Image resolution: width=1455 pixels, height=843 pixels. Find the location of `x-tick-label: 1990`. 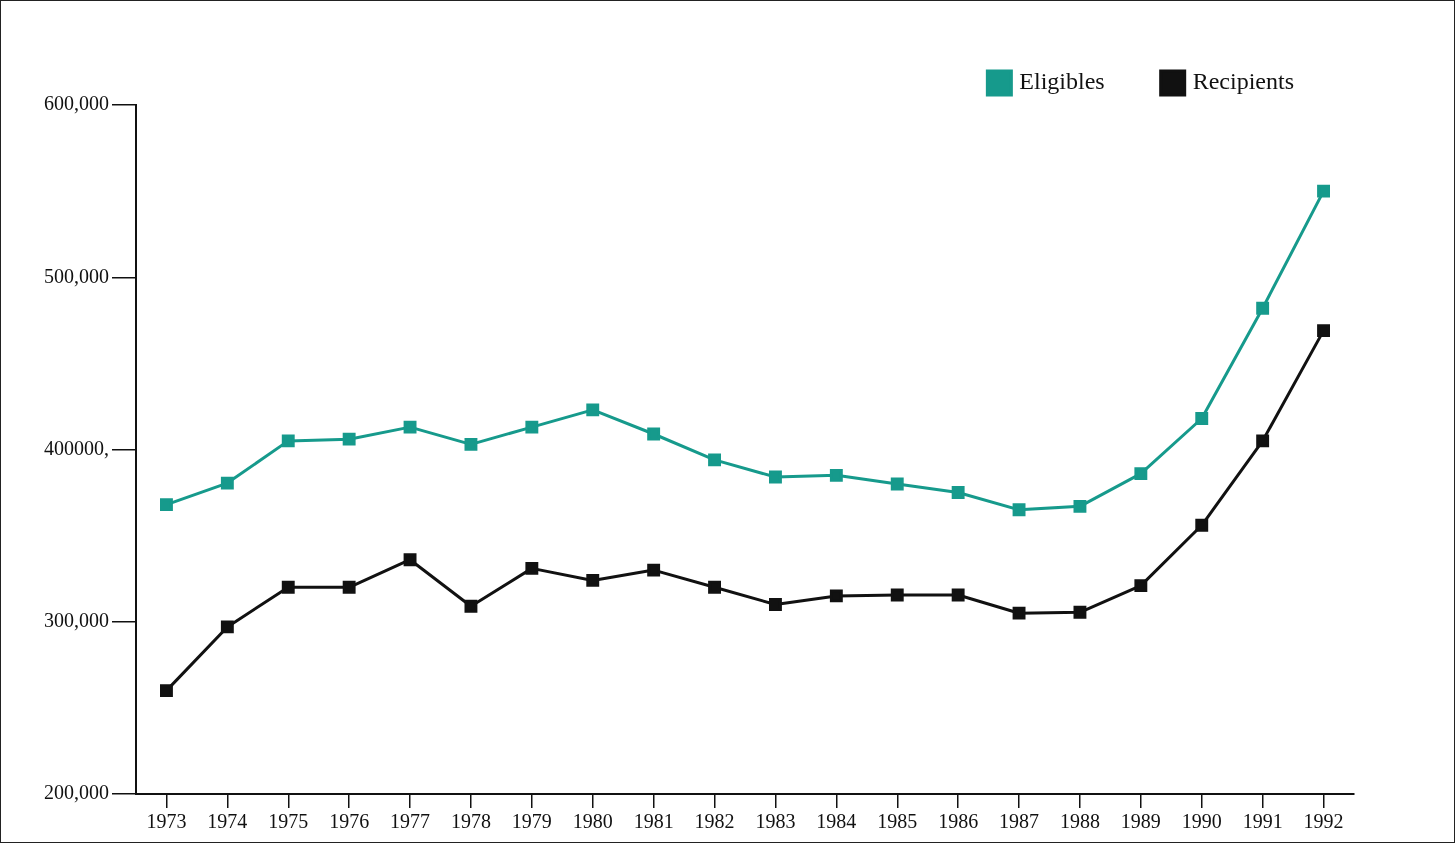

x-tick-label: 1990 is located at coordinates (1201, 821).